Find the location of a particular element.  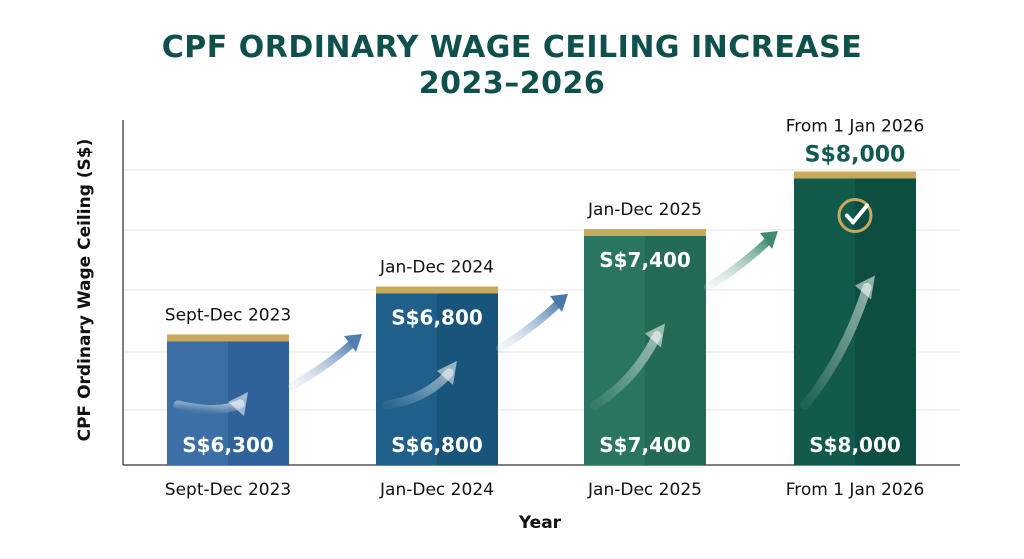

bar-top-label: From 1 Jan 2026 is located at coordinates (855, 127).